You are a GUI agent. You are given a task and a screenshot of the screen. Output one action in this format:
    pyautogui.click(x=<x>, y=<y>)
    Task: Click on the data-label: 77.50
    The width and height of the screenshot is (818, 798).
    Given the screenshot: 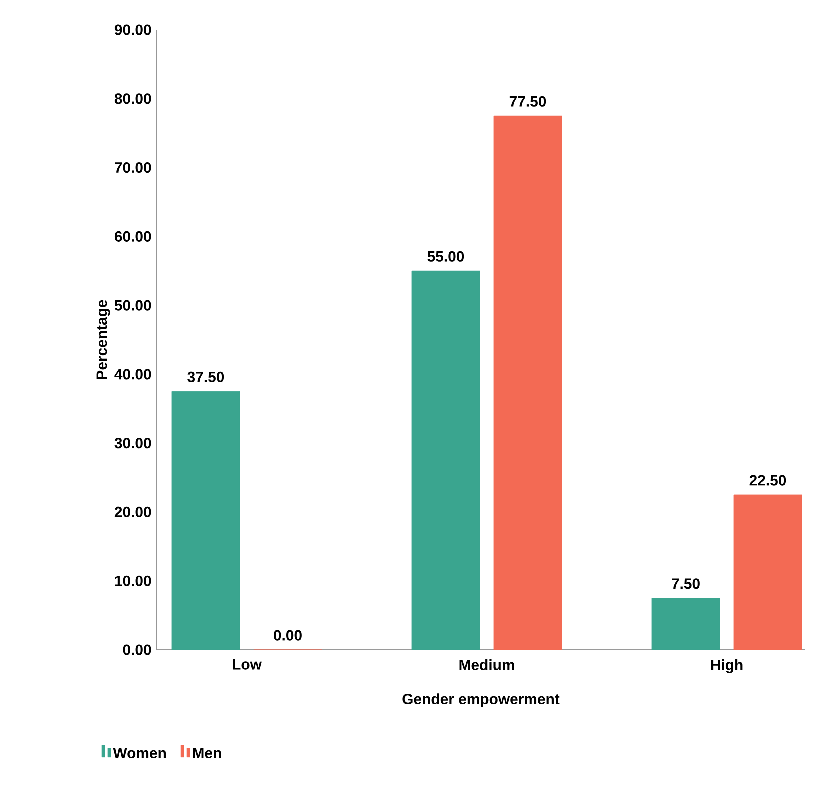 What is the action you would take?
    pyautogui.click(x=528, y=101)
    